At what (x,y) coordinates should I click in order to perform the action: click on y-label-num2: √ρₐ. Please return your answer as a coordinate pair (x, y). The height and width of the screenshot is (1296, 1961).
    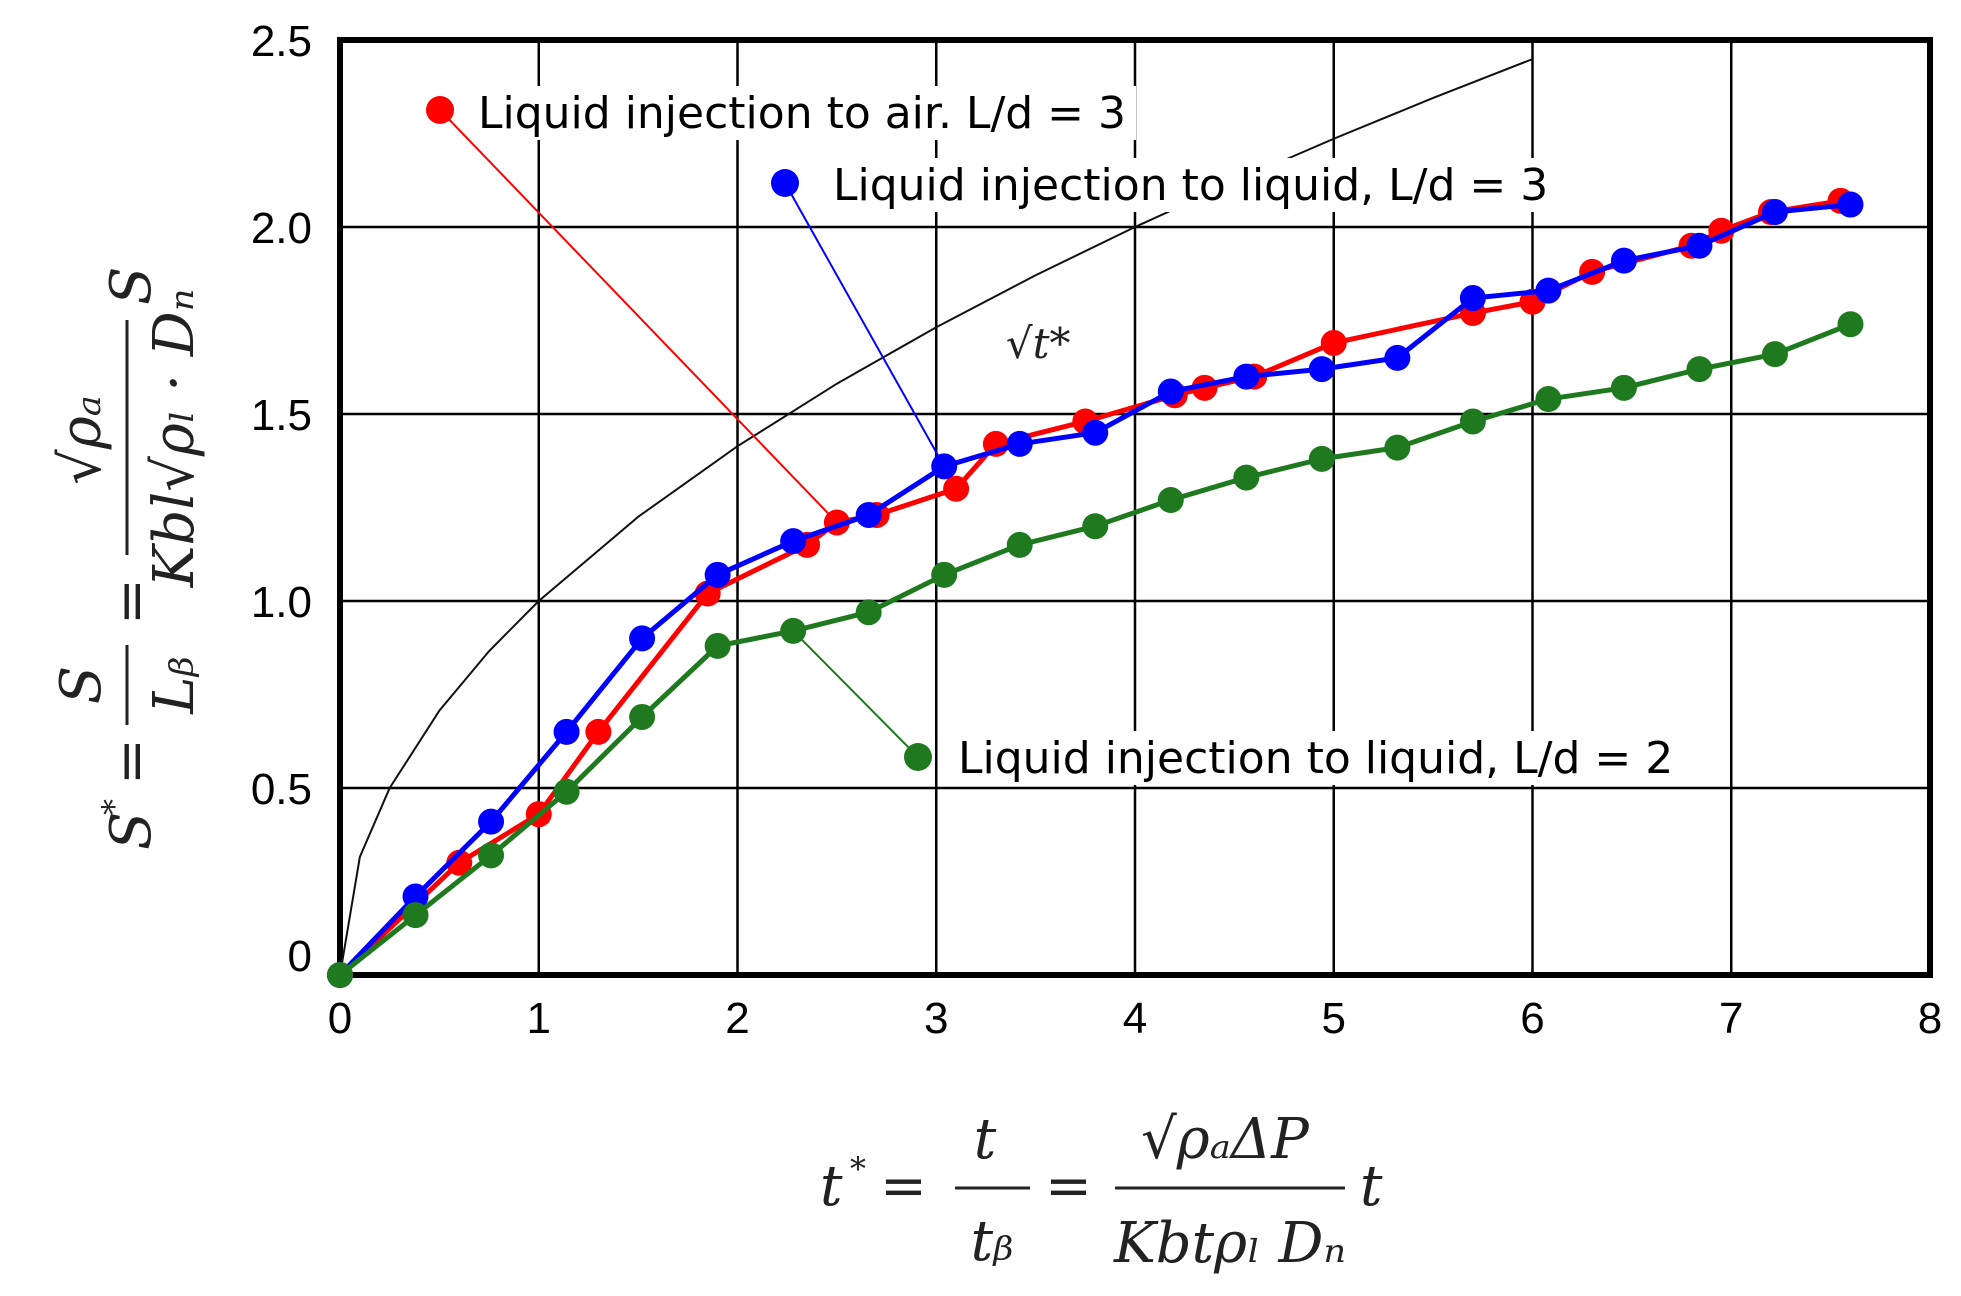
    Looking at the image, I should click on (81, 440).